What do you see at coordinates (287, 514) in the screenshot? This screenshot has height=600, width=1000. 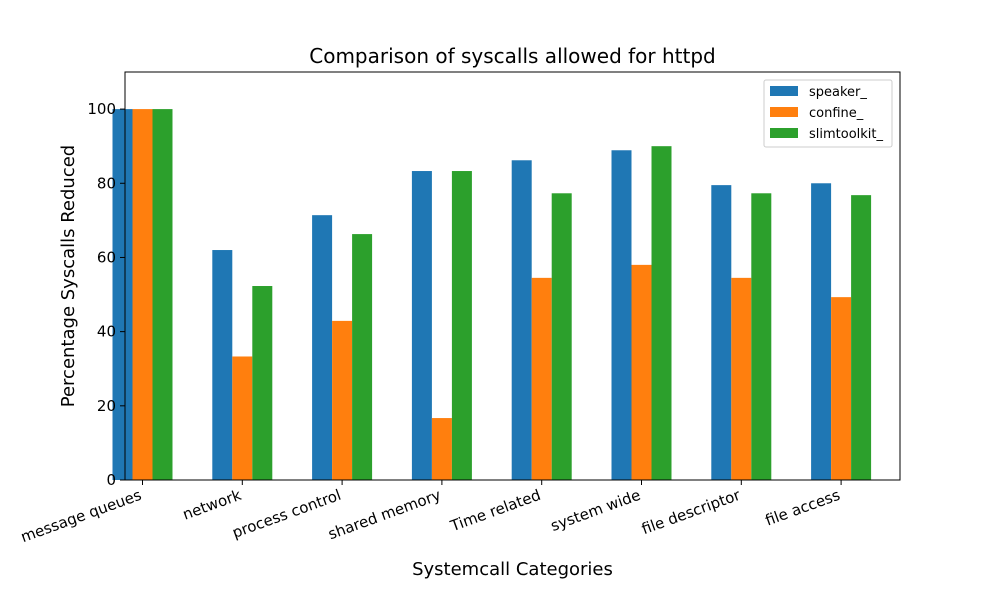 I see `x-tick-label: process control` at bounding box center [287, 514].